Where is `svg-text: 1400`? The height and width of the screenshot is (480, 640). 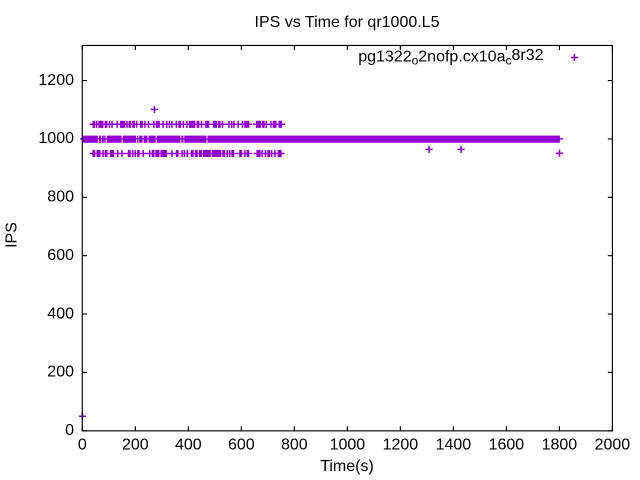
svg-text: 1400 is located at coordinates (454, 445).